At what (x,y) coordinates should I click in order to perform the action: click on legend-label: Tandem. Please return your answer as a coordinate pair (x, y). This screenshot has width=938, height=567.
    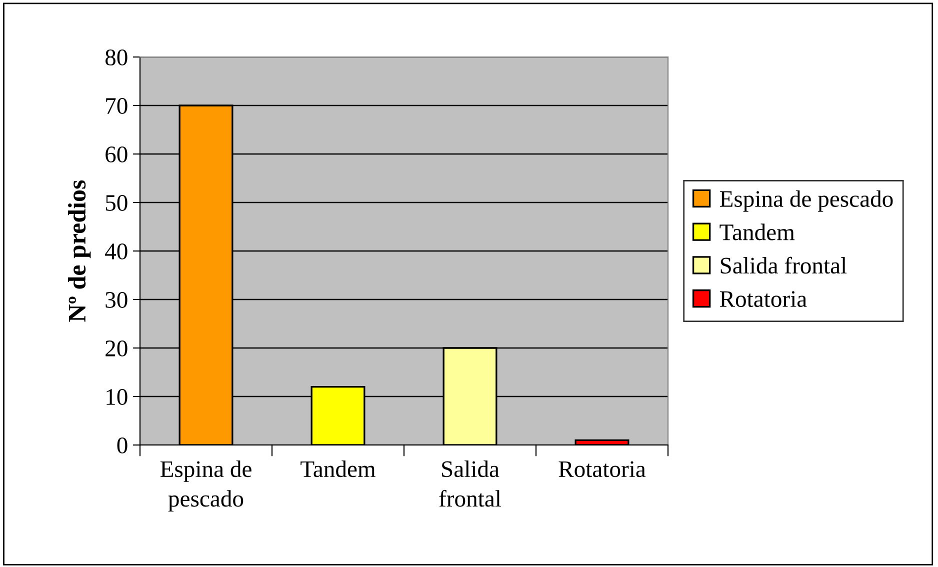
    Looking at the image, I should click on (757, 232).